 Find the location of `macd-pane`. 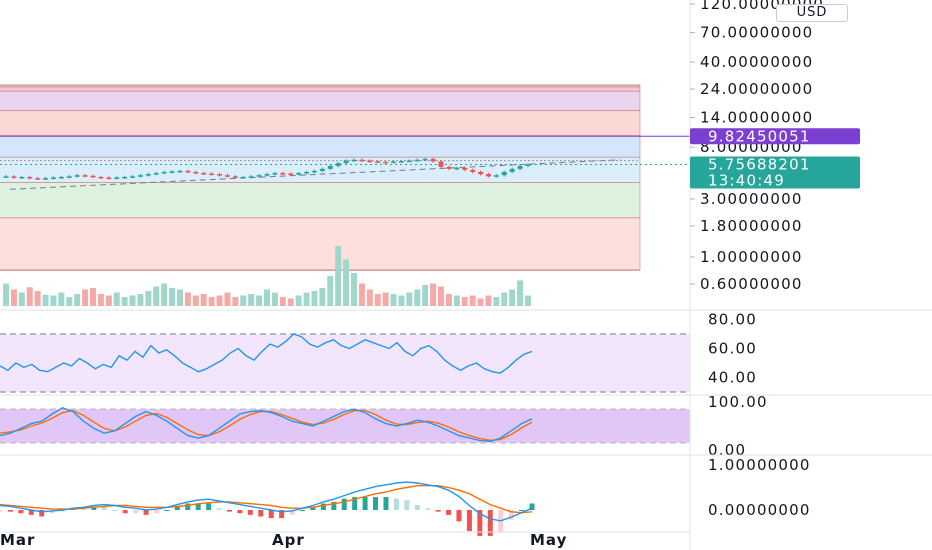

macd-pane is located at coordinates (267, 508).